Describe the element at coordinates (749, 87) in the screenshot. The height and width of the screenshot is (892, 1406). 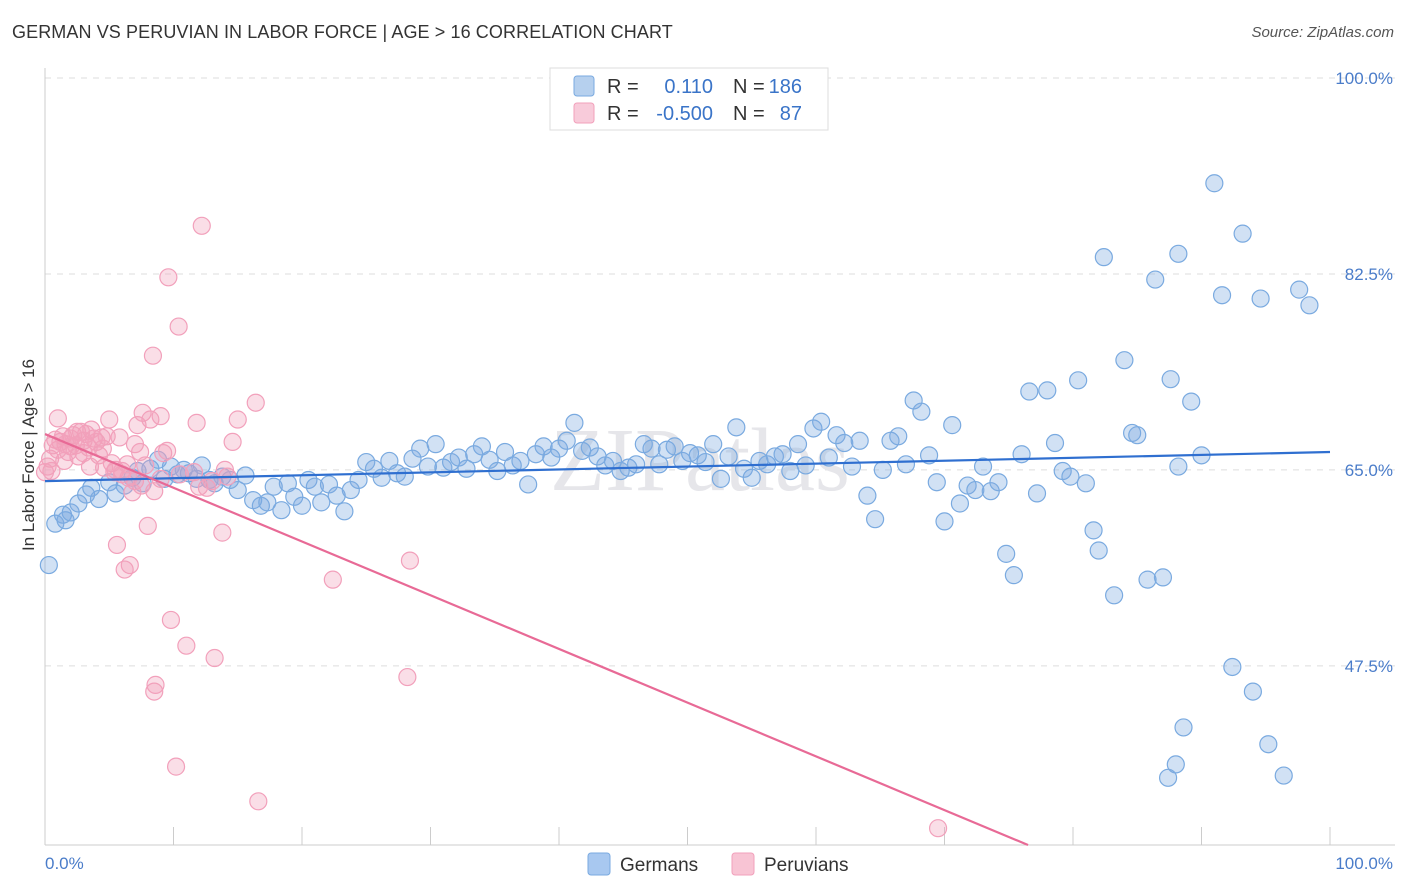
I see `legend-n-label-0: N =` at that location.